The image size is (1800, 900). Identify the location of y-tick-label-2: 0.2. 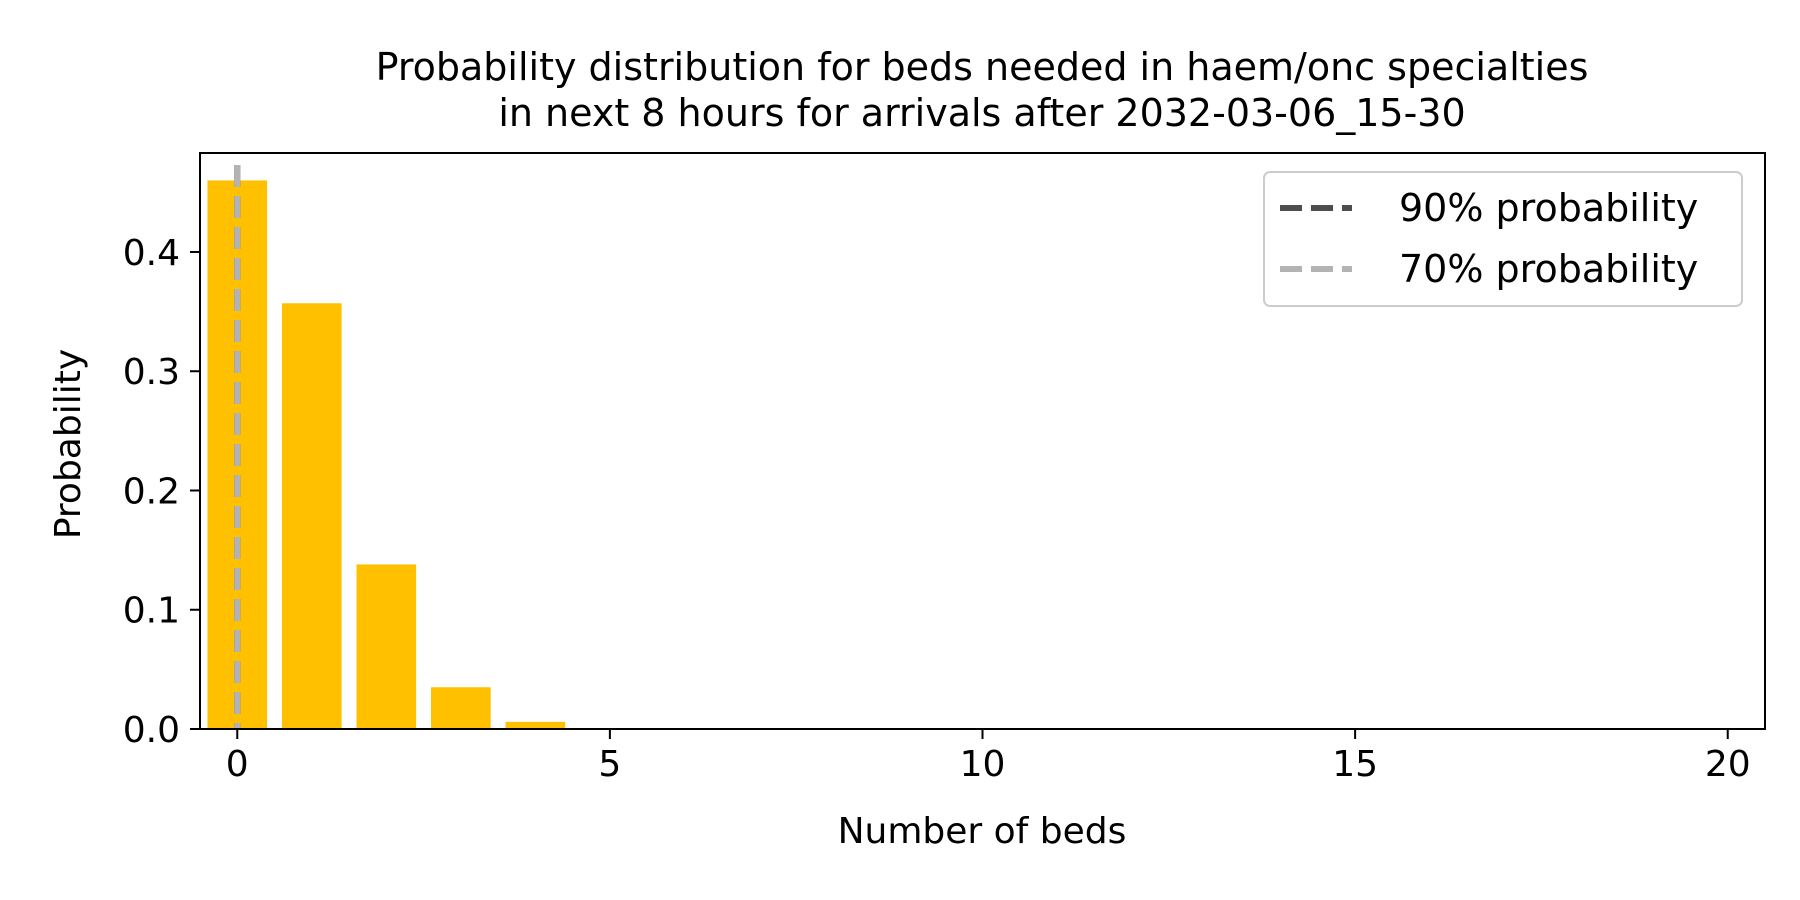
(151, 491).